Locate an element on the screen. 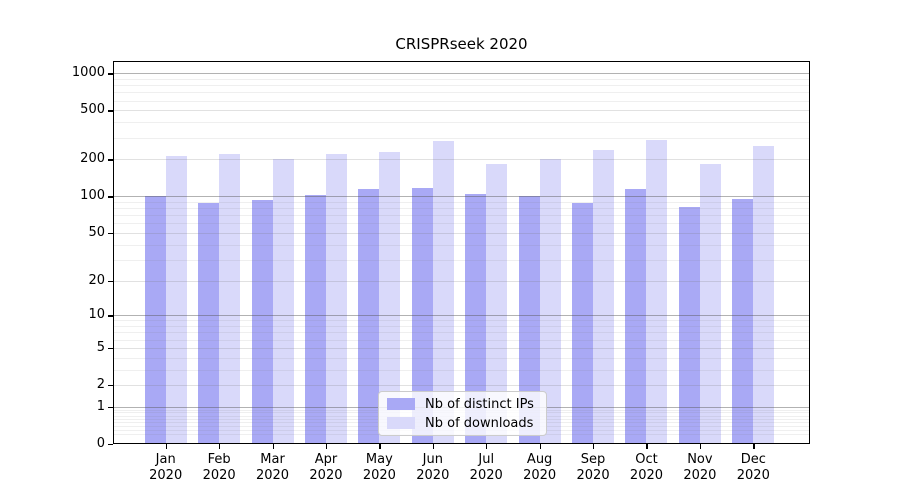 The height and width of the screenshot is (500, 900). y-tick-label-5: 5 is located at coordinates (100, 347).